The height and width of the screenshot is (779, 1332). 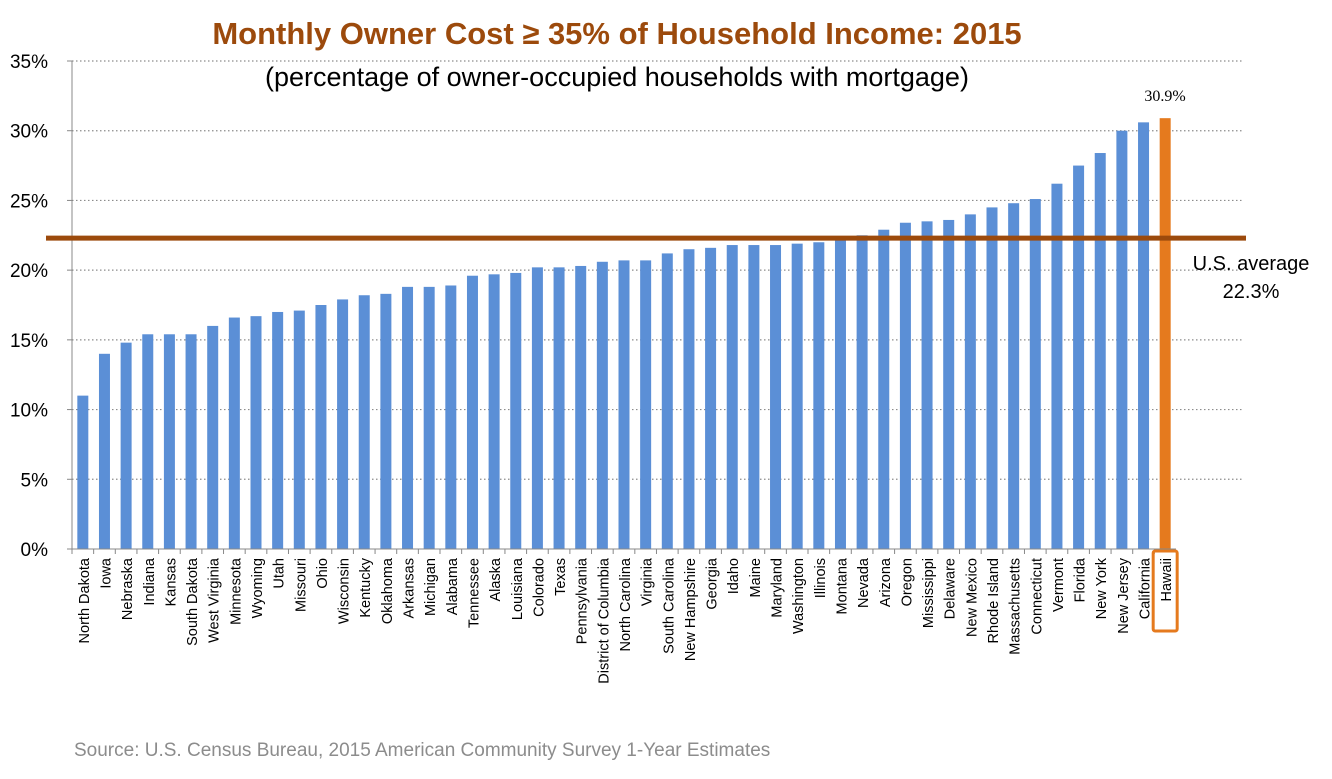 I want to click on x-tick-label: South Carolina, so click(x=669, y=605).